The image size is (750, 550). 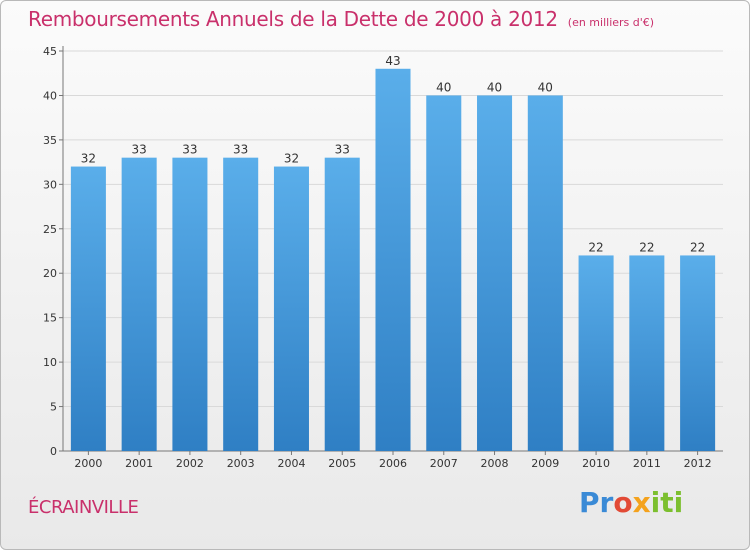 I want to click on y-tick-label-25: 25, so click(x=50, y=229).